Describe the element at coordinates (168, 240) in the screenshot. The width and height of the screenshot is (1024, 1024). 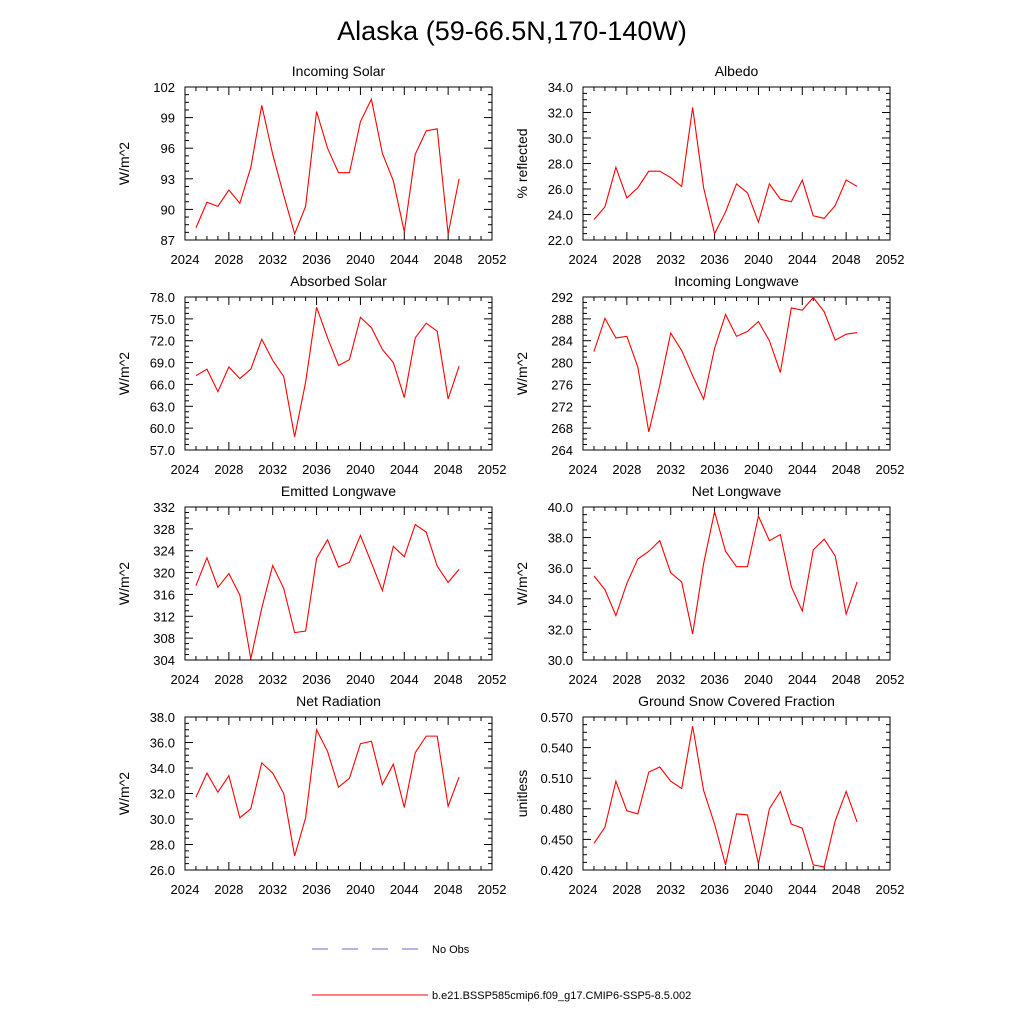
I see `y-tick-label: 87` at that location.